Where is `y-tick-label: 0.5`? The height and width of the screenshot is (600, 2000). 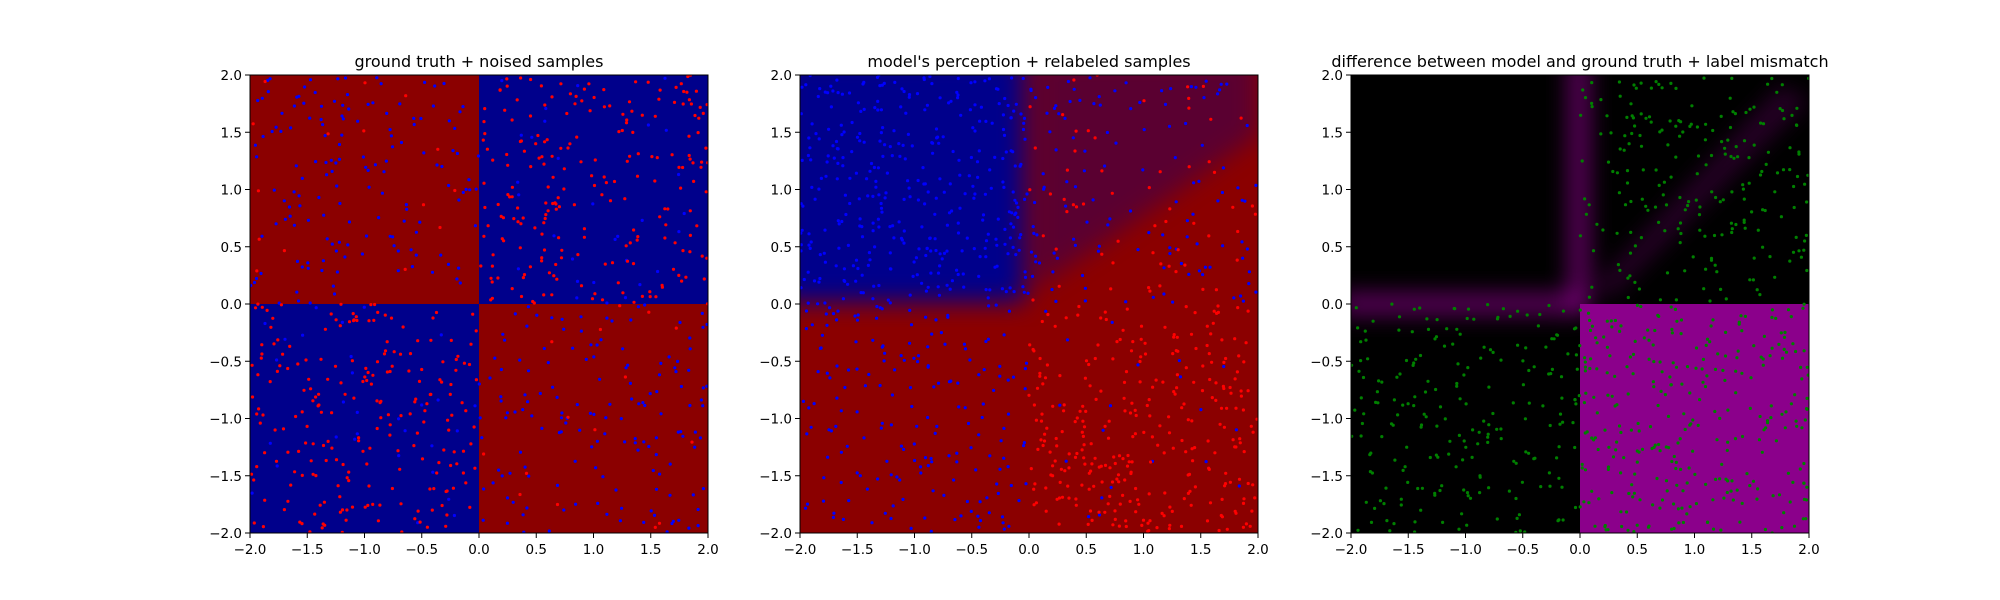
y-tick-label: 0.5 is located at coordinates (781, 248).